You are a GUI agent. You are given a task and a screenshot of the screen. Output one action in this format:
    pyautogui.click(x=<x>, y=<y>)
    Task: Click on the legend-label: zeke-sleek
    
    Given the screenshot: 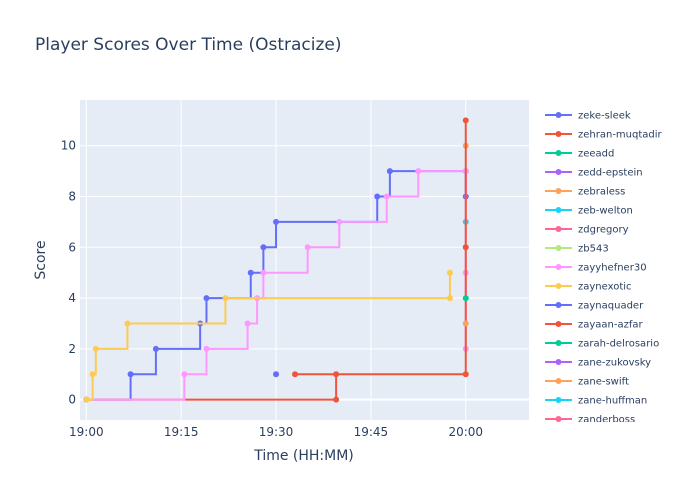 What is the action you would take?
    pyautogui.click(x=604, y=116)
    